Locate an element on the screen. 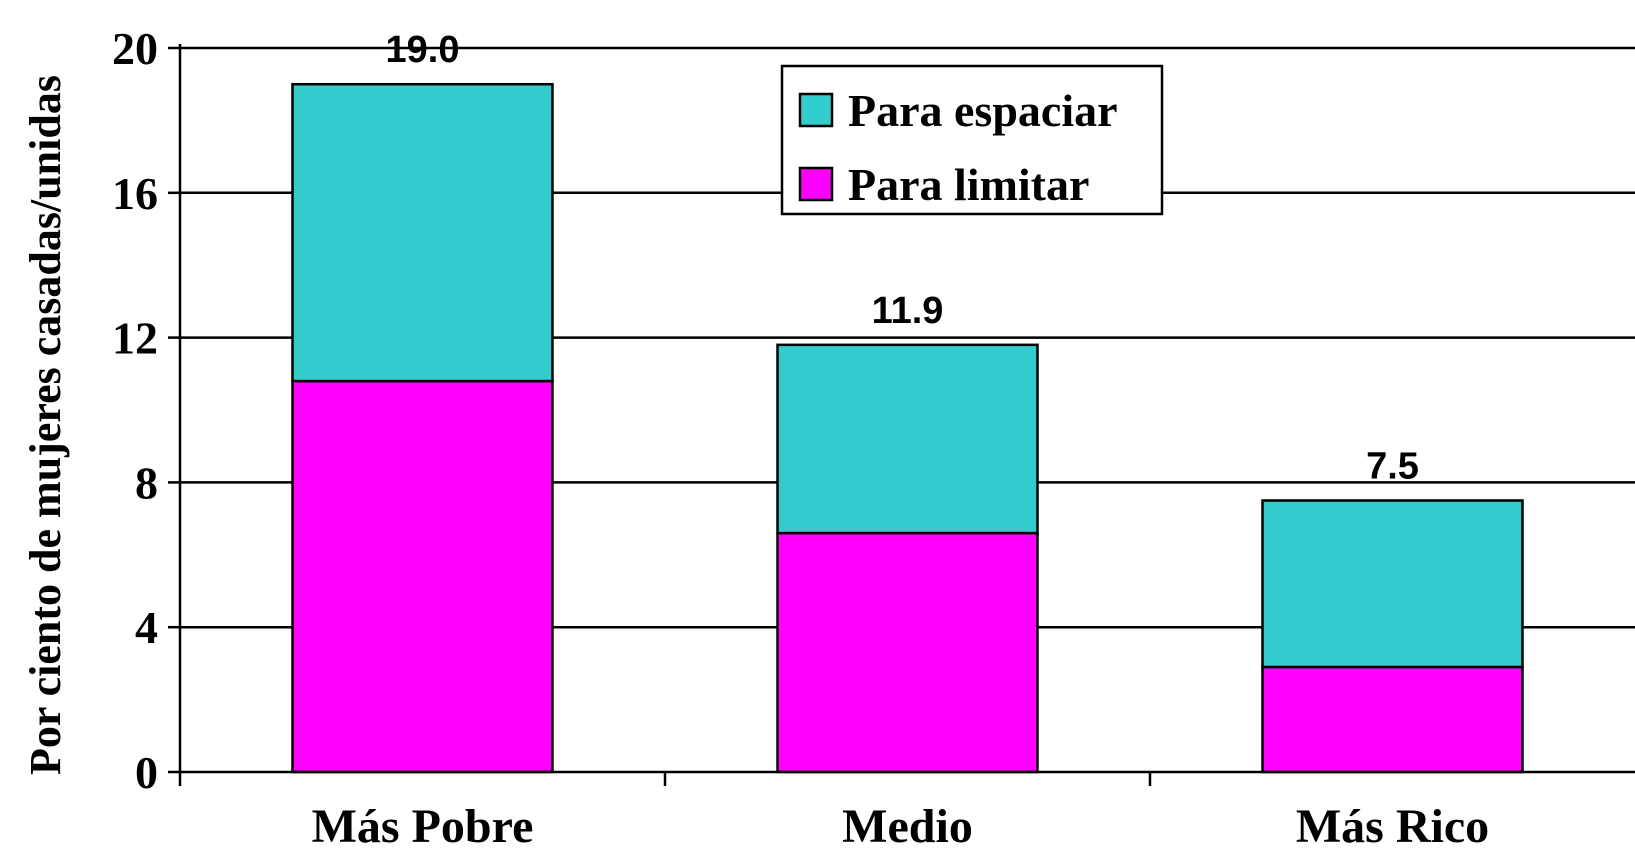  legend-box is located at coordinates (972, 140).